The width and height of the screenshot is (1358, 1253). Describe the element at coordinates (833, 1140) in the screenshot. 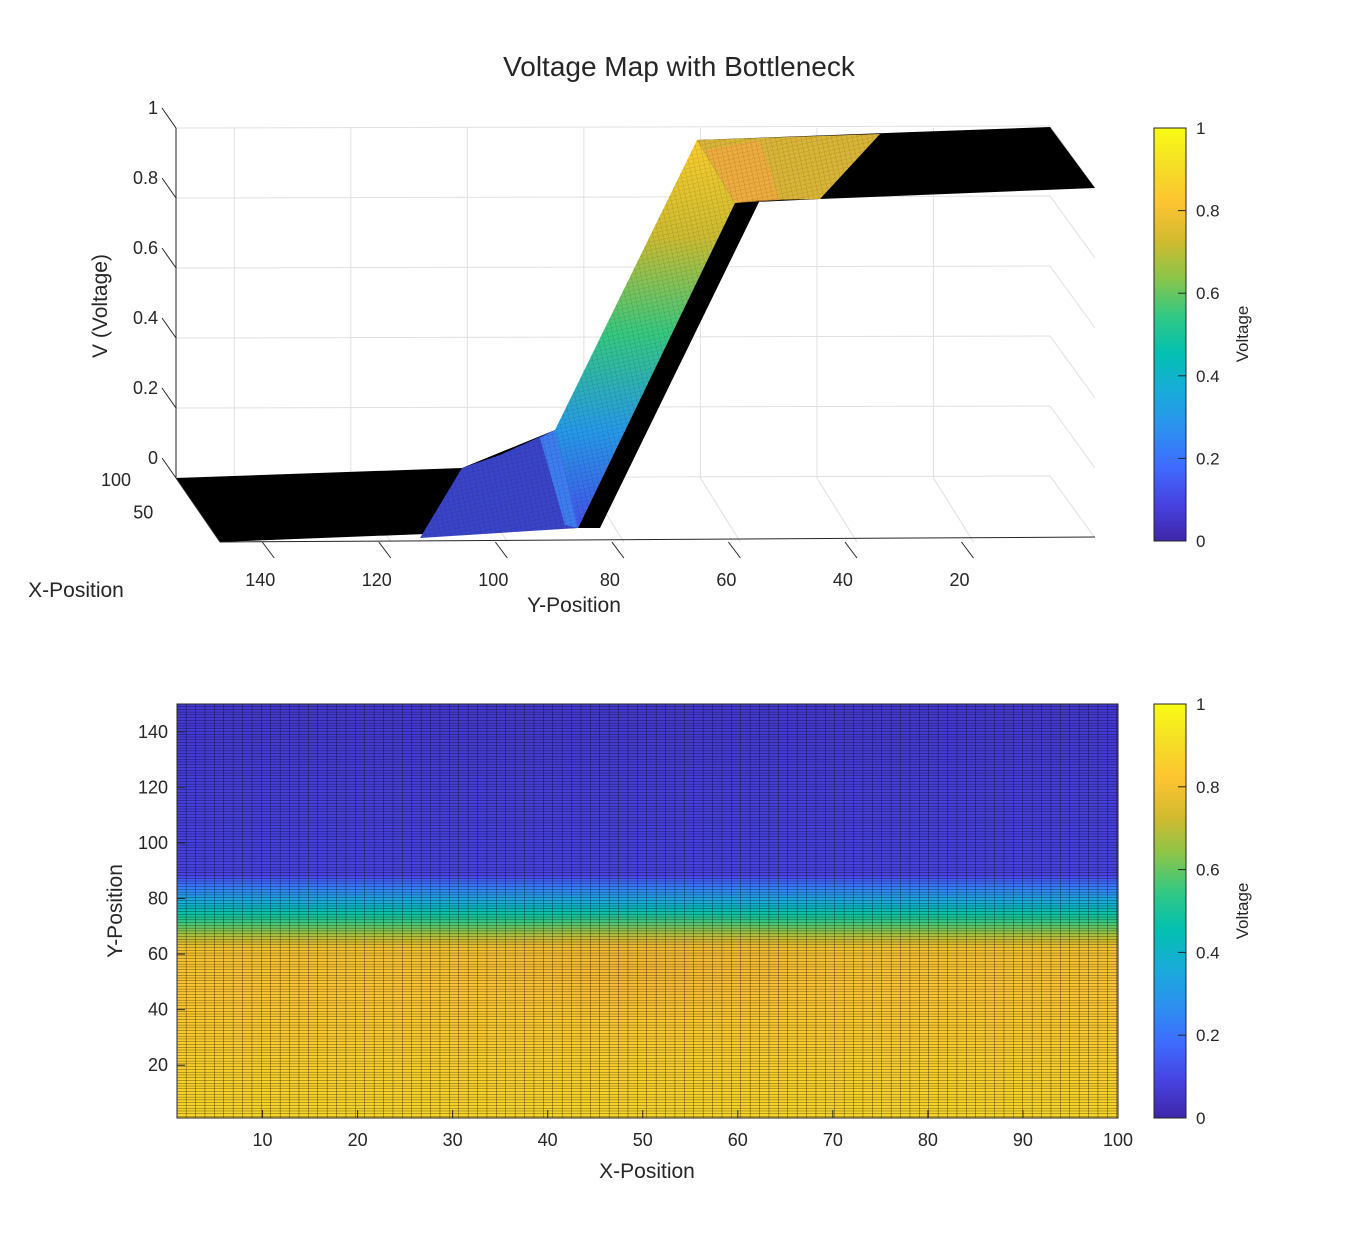

I see `heatmap-xtick-label: 70` at that location.